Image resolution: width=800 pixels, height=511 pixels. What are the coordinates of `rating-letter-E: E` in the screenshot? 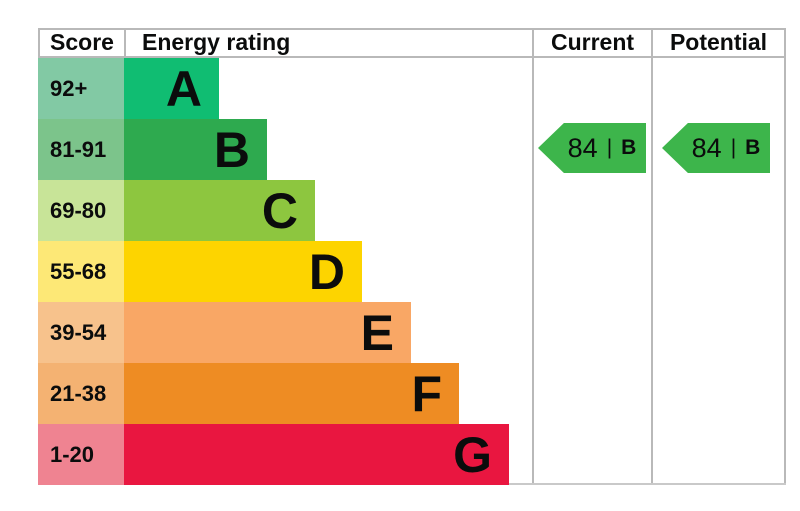 It's located at (377, 332).